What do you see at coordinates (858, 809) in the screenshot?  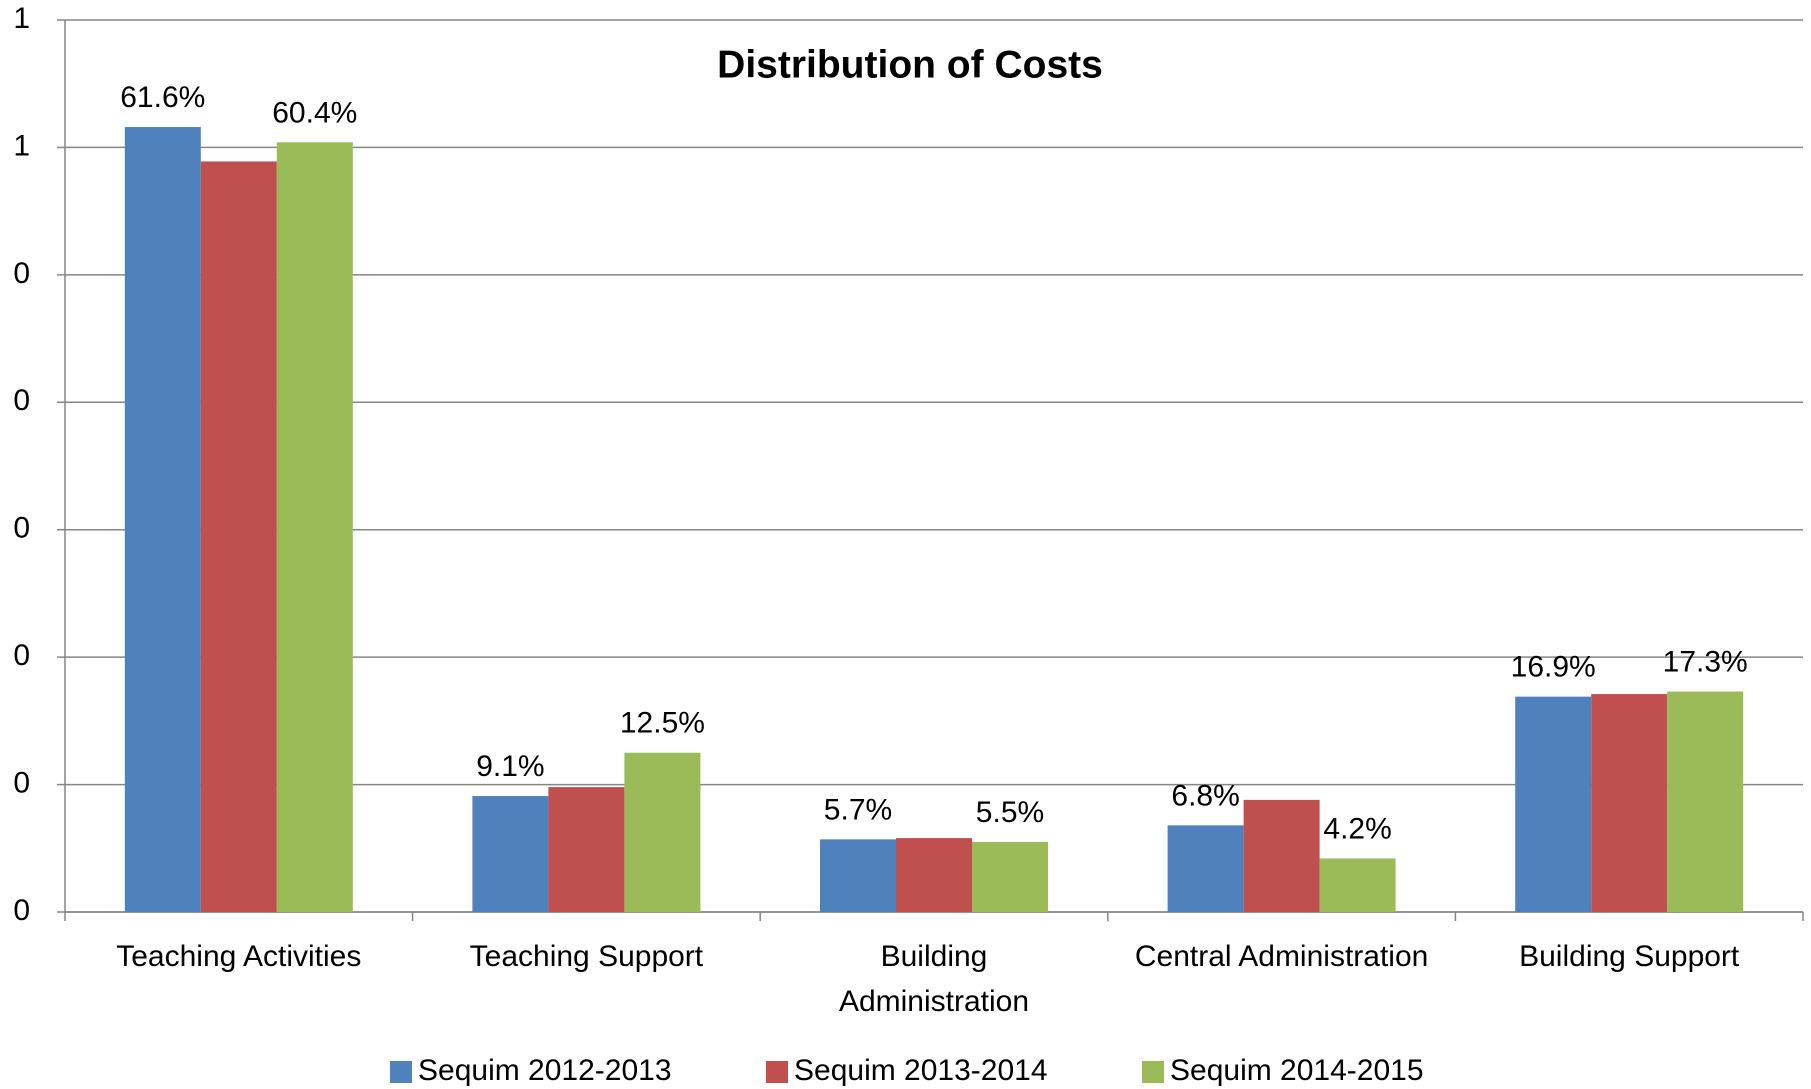 I see `data-label: 5.7%` at bounding box center [858, 809].